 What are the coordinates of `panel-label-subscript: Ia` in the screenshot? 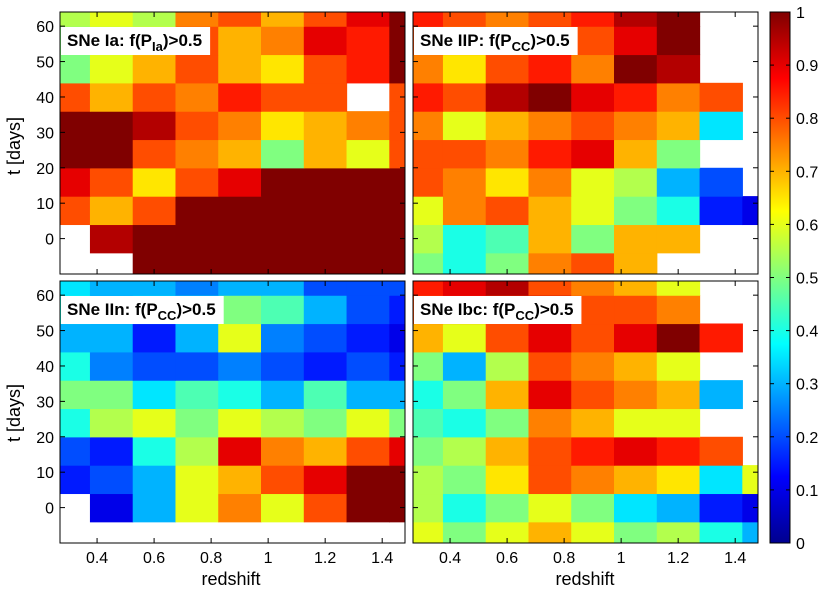 It's located at (158, 46).